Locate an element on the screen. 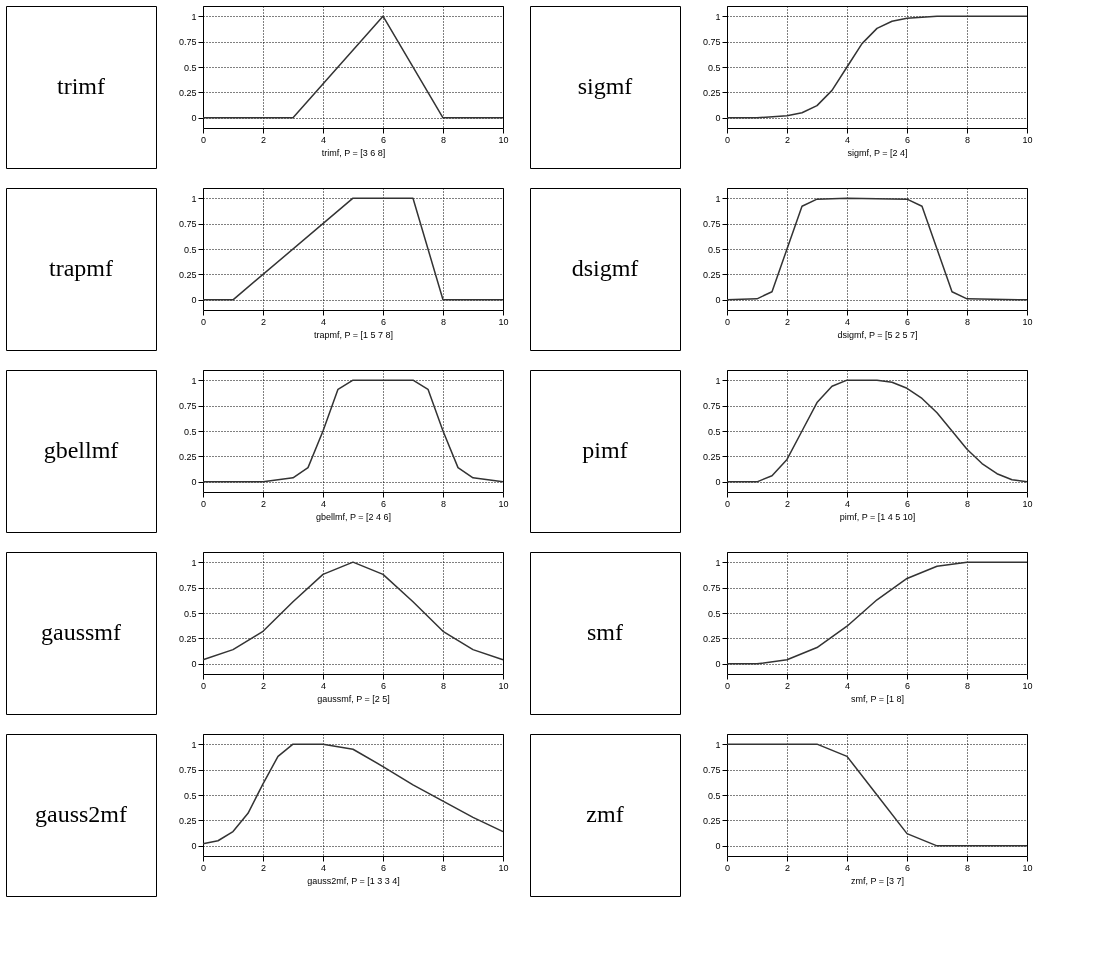 This screenshot has height=976, width=1098. text: sigmf is located at coordinates (605, 86).